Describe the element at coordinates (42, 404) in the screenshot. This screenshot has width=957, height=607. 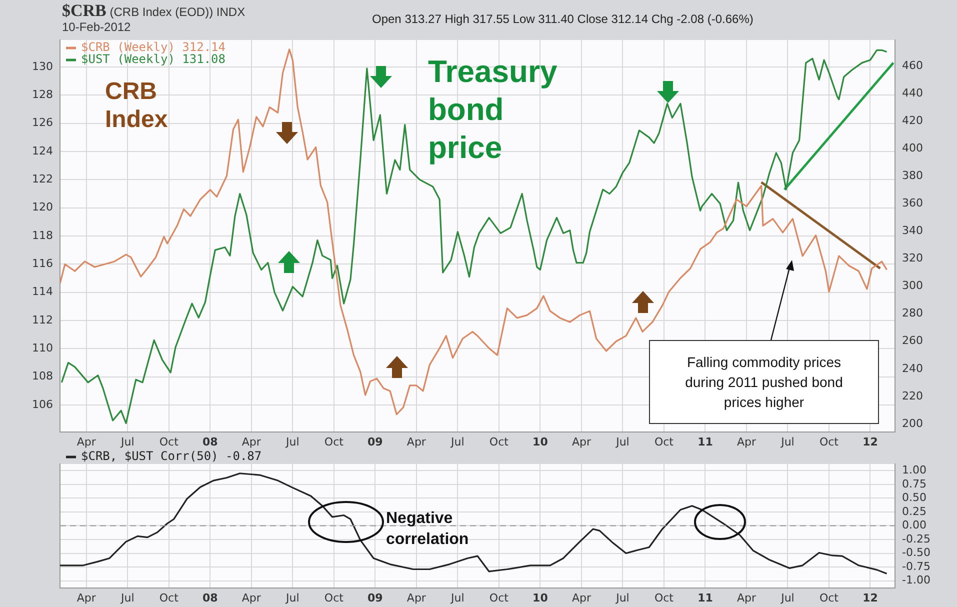
I see `y-tick-label: 106` at that location.